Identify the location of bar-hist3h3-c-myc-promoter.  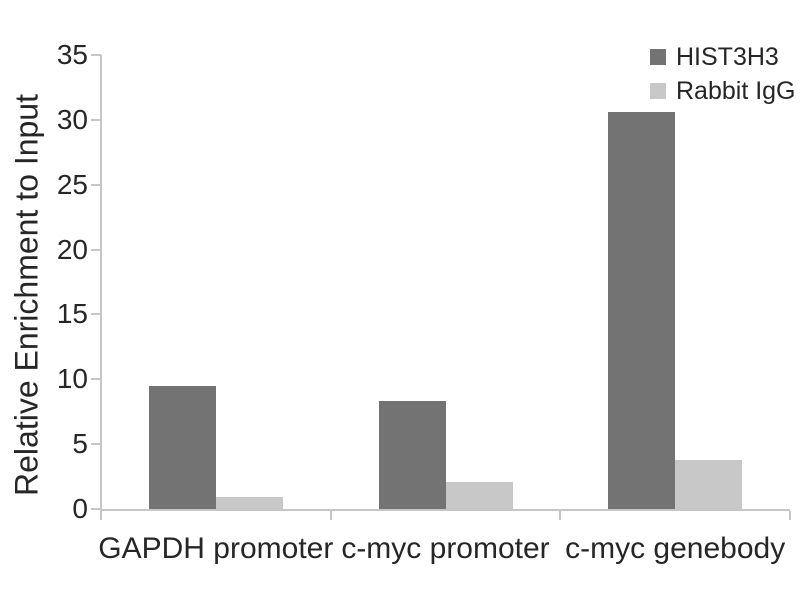
(412, 455).